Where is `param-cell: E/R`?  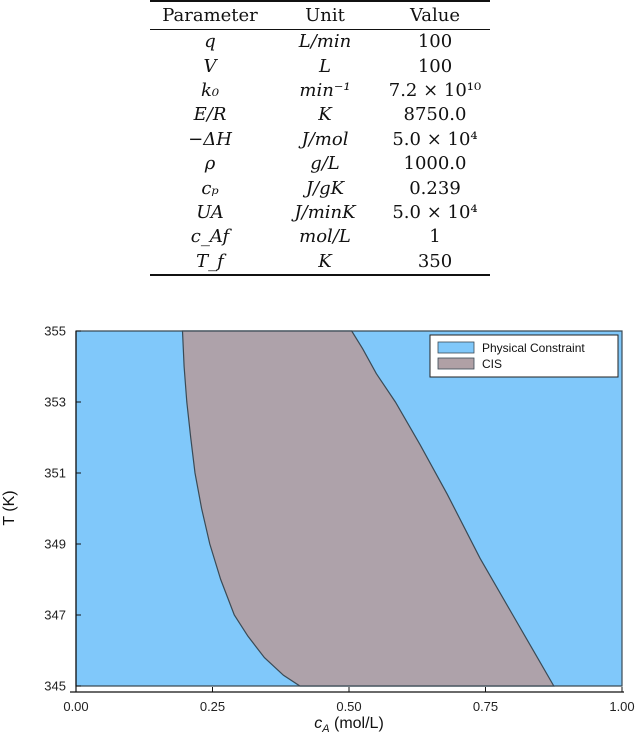 param-cell: E/R is located at coordinates (210, 115).